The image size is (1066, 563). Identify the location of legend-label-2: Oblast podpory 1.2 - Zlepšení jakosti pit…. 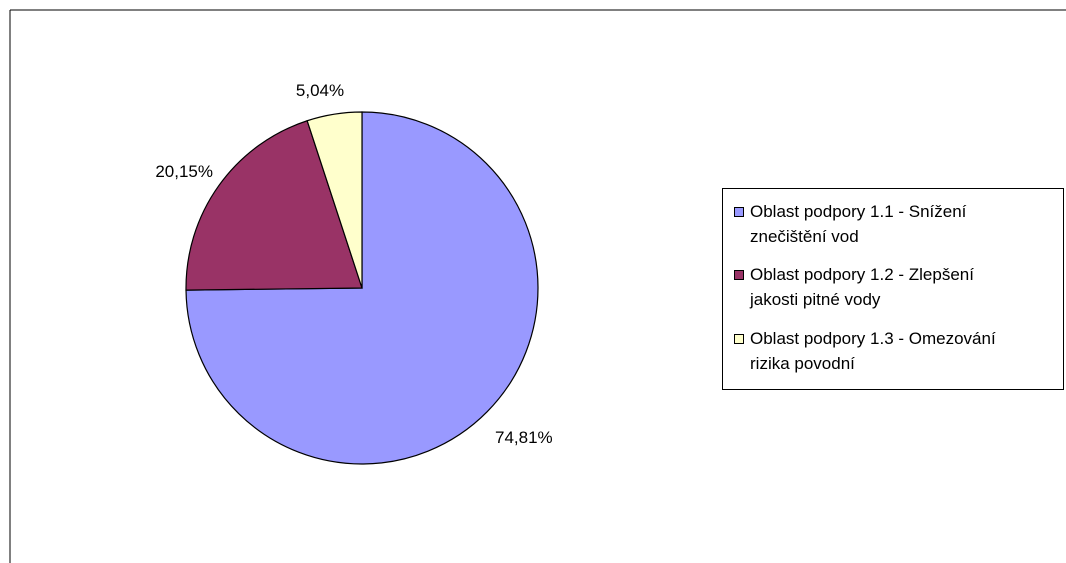
(862, 287).